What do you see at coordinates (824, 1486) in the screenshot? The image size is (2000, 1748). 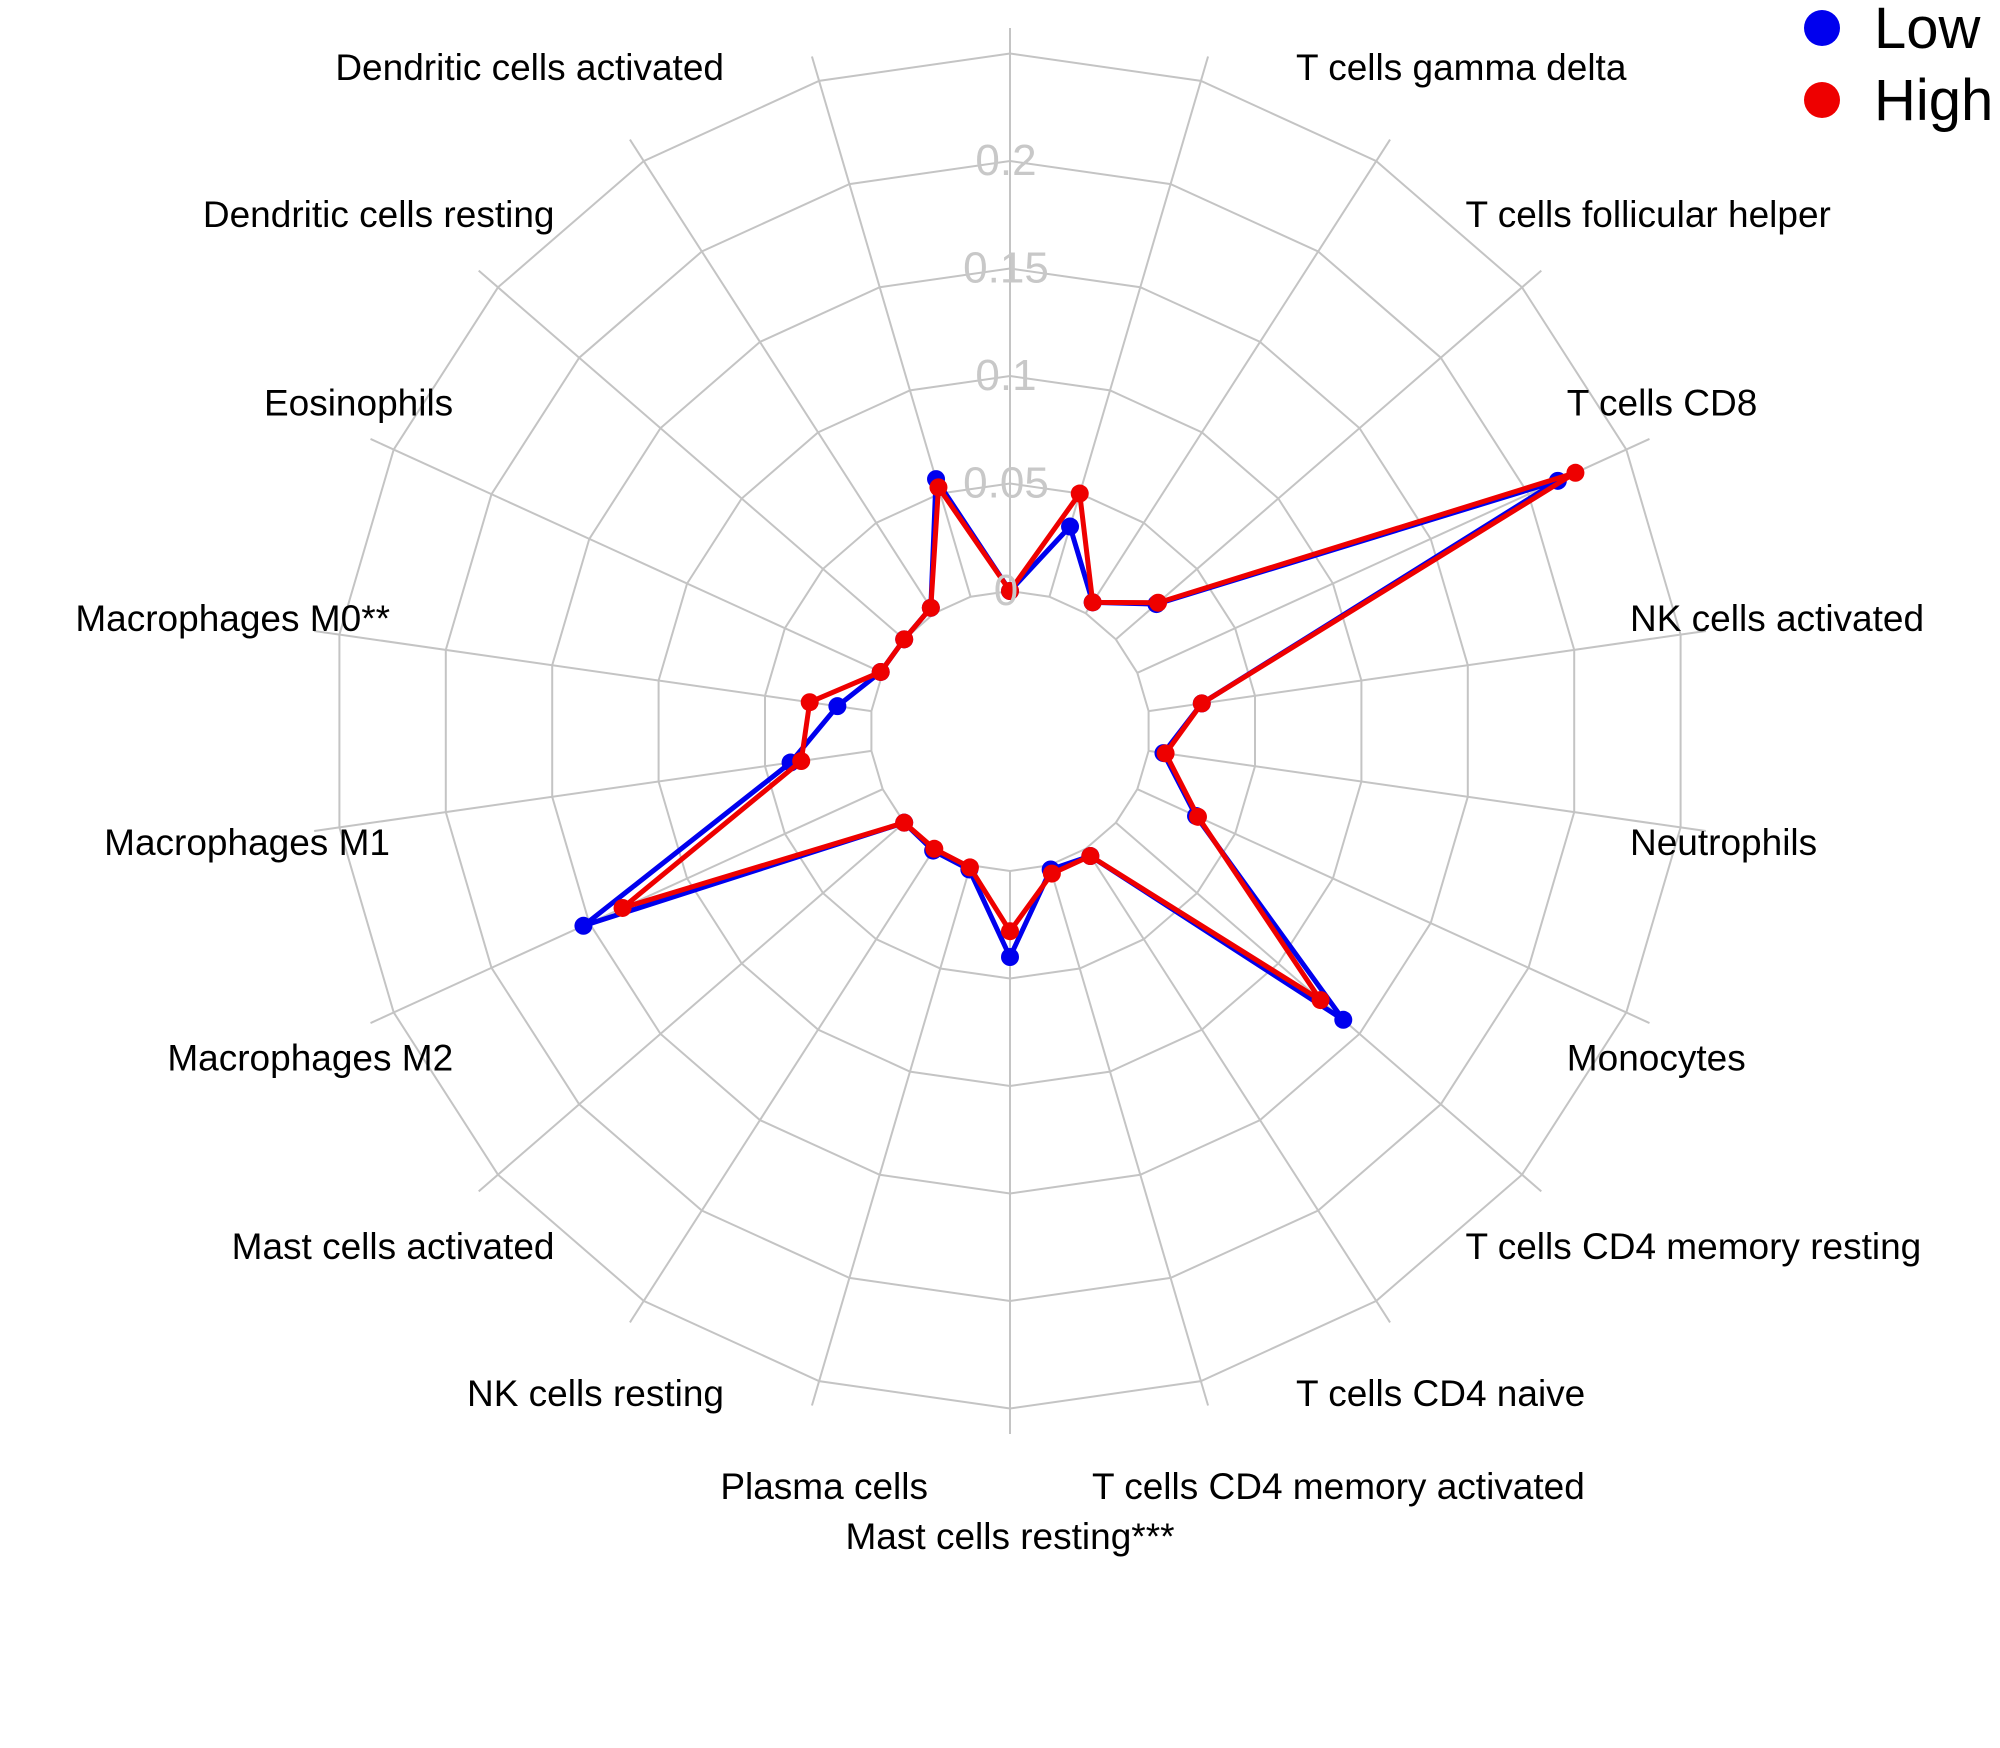 I see `category-label: Plasma cells` at bounding box center [824, 1486].